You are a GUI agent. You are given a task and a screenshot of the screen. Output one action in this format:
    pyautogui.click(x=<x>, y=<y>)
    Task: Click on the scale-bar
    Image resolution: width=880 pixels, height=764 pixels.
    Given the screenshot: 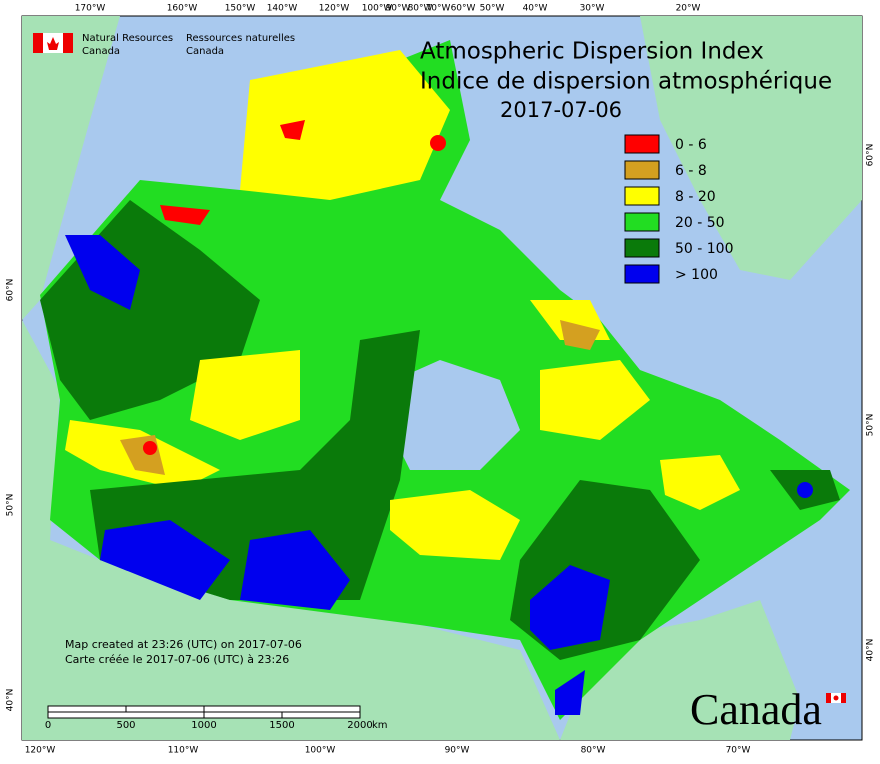 What is the action you would take?
    pyautogui.click(x=204, y=712)
    